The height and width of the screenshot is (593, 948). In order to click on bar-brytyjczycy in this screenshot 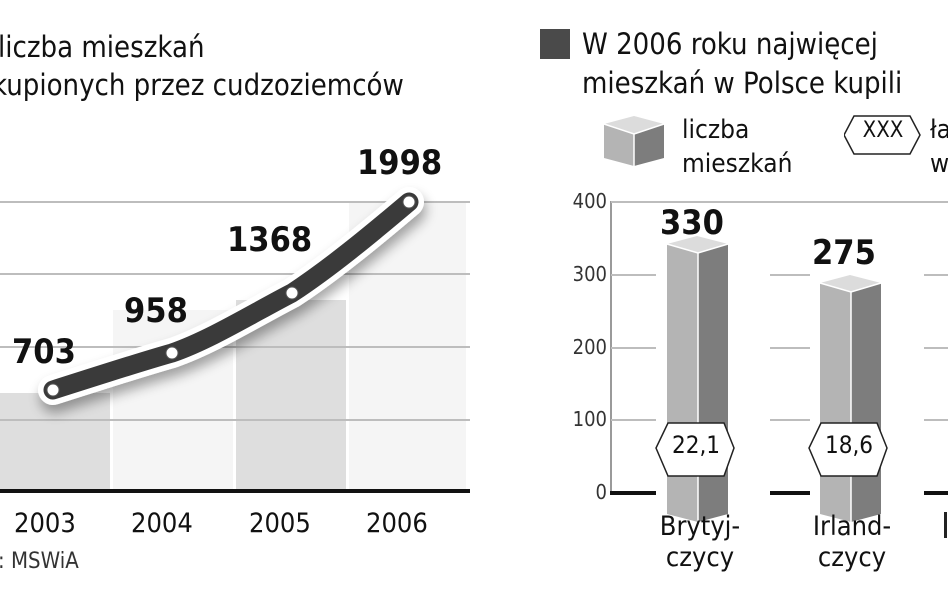, I will do `click(713, 380)`.